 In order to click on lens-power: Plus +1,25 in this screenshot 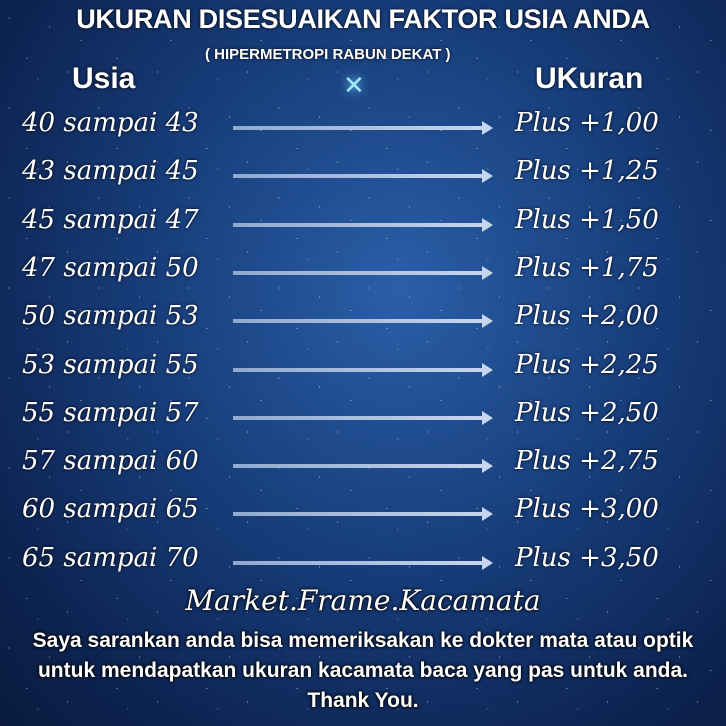, I will do `click(587, 171)`.